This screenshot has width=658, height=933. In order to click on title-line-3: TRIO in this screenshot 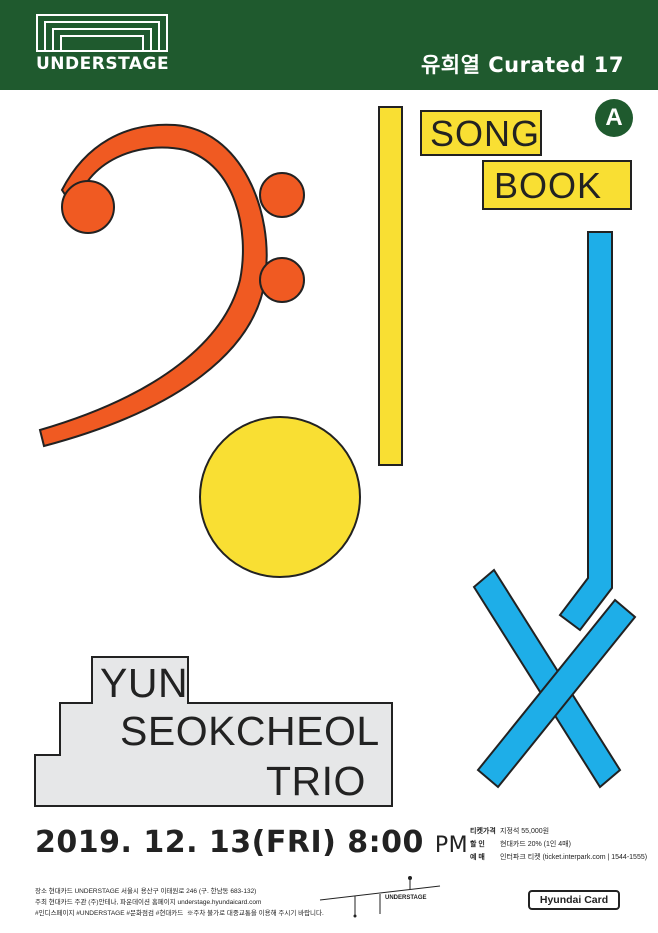, I will do `click(316, 781)`.